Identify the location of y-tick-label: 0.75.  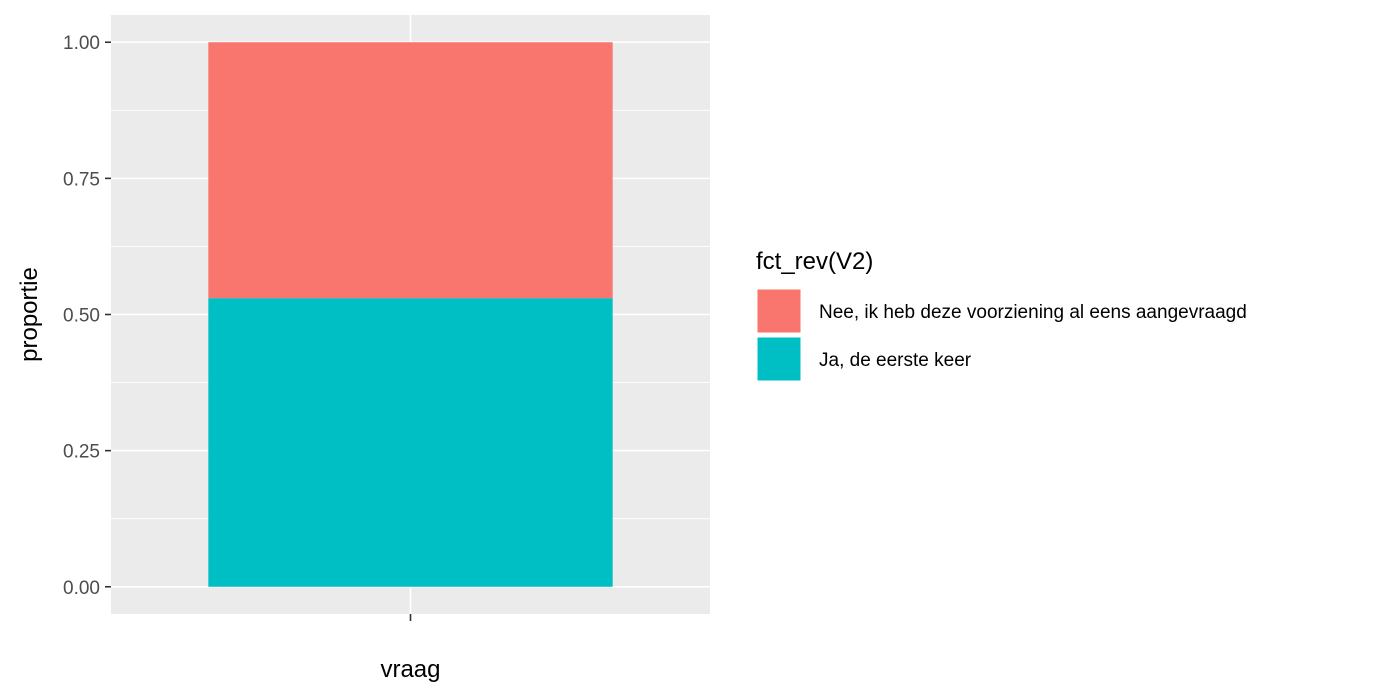
(81, 179).